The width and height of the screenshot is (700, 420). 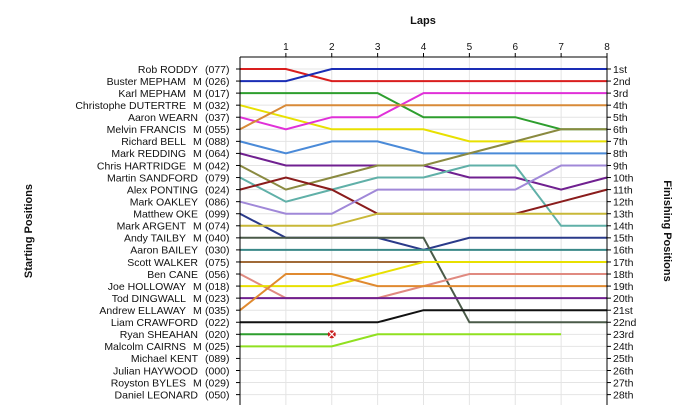 What do you see at coordinates (168, 70) in the screenshot?
I see `driver-name-label: Rob RODDY` at bounding box center [168, 70].